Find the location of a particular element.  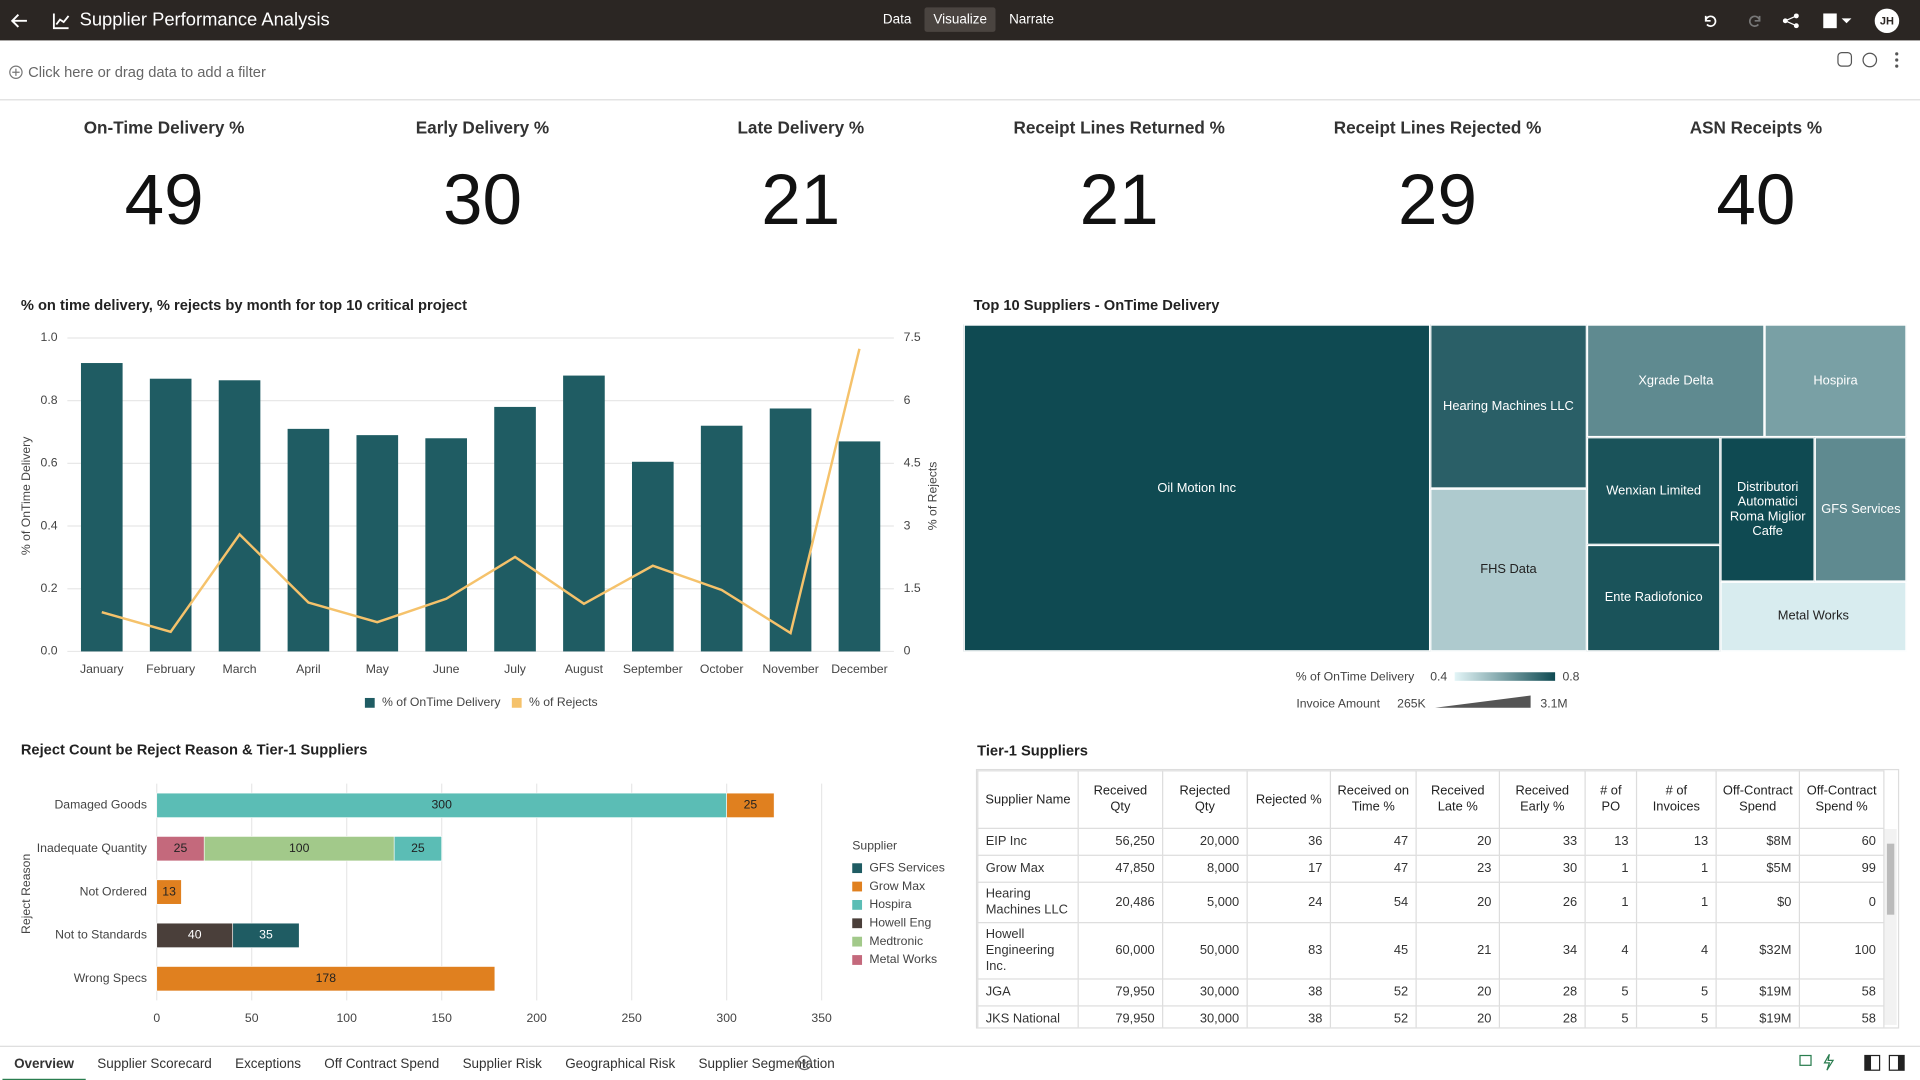

back-button is located at coordinates (20, 21).